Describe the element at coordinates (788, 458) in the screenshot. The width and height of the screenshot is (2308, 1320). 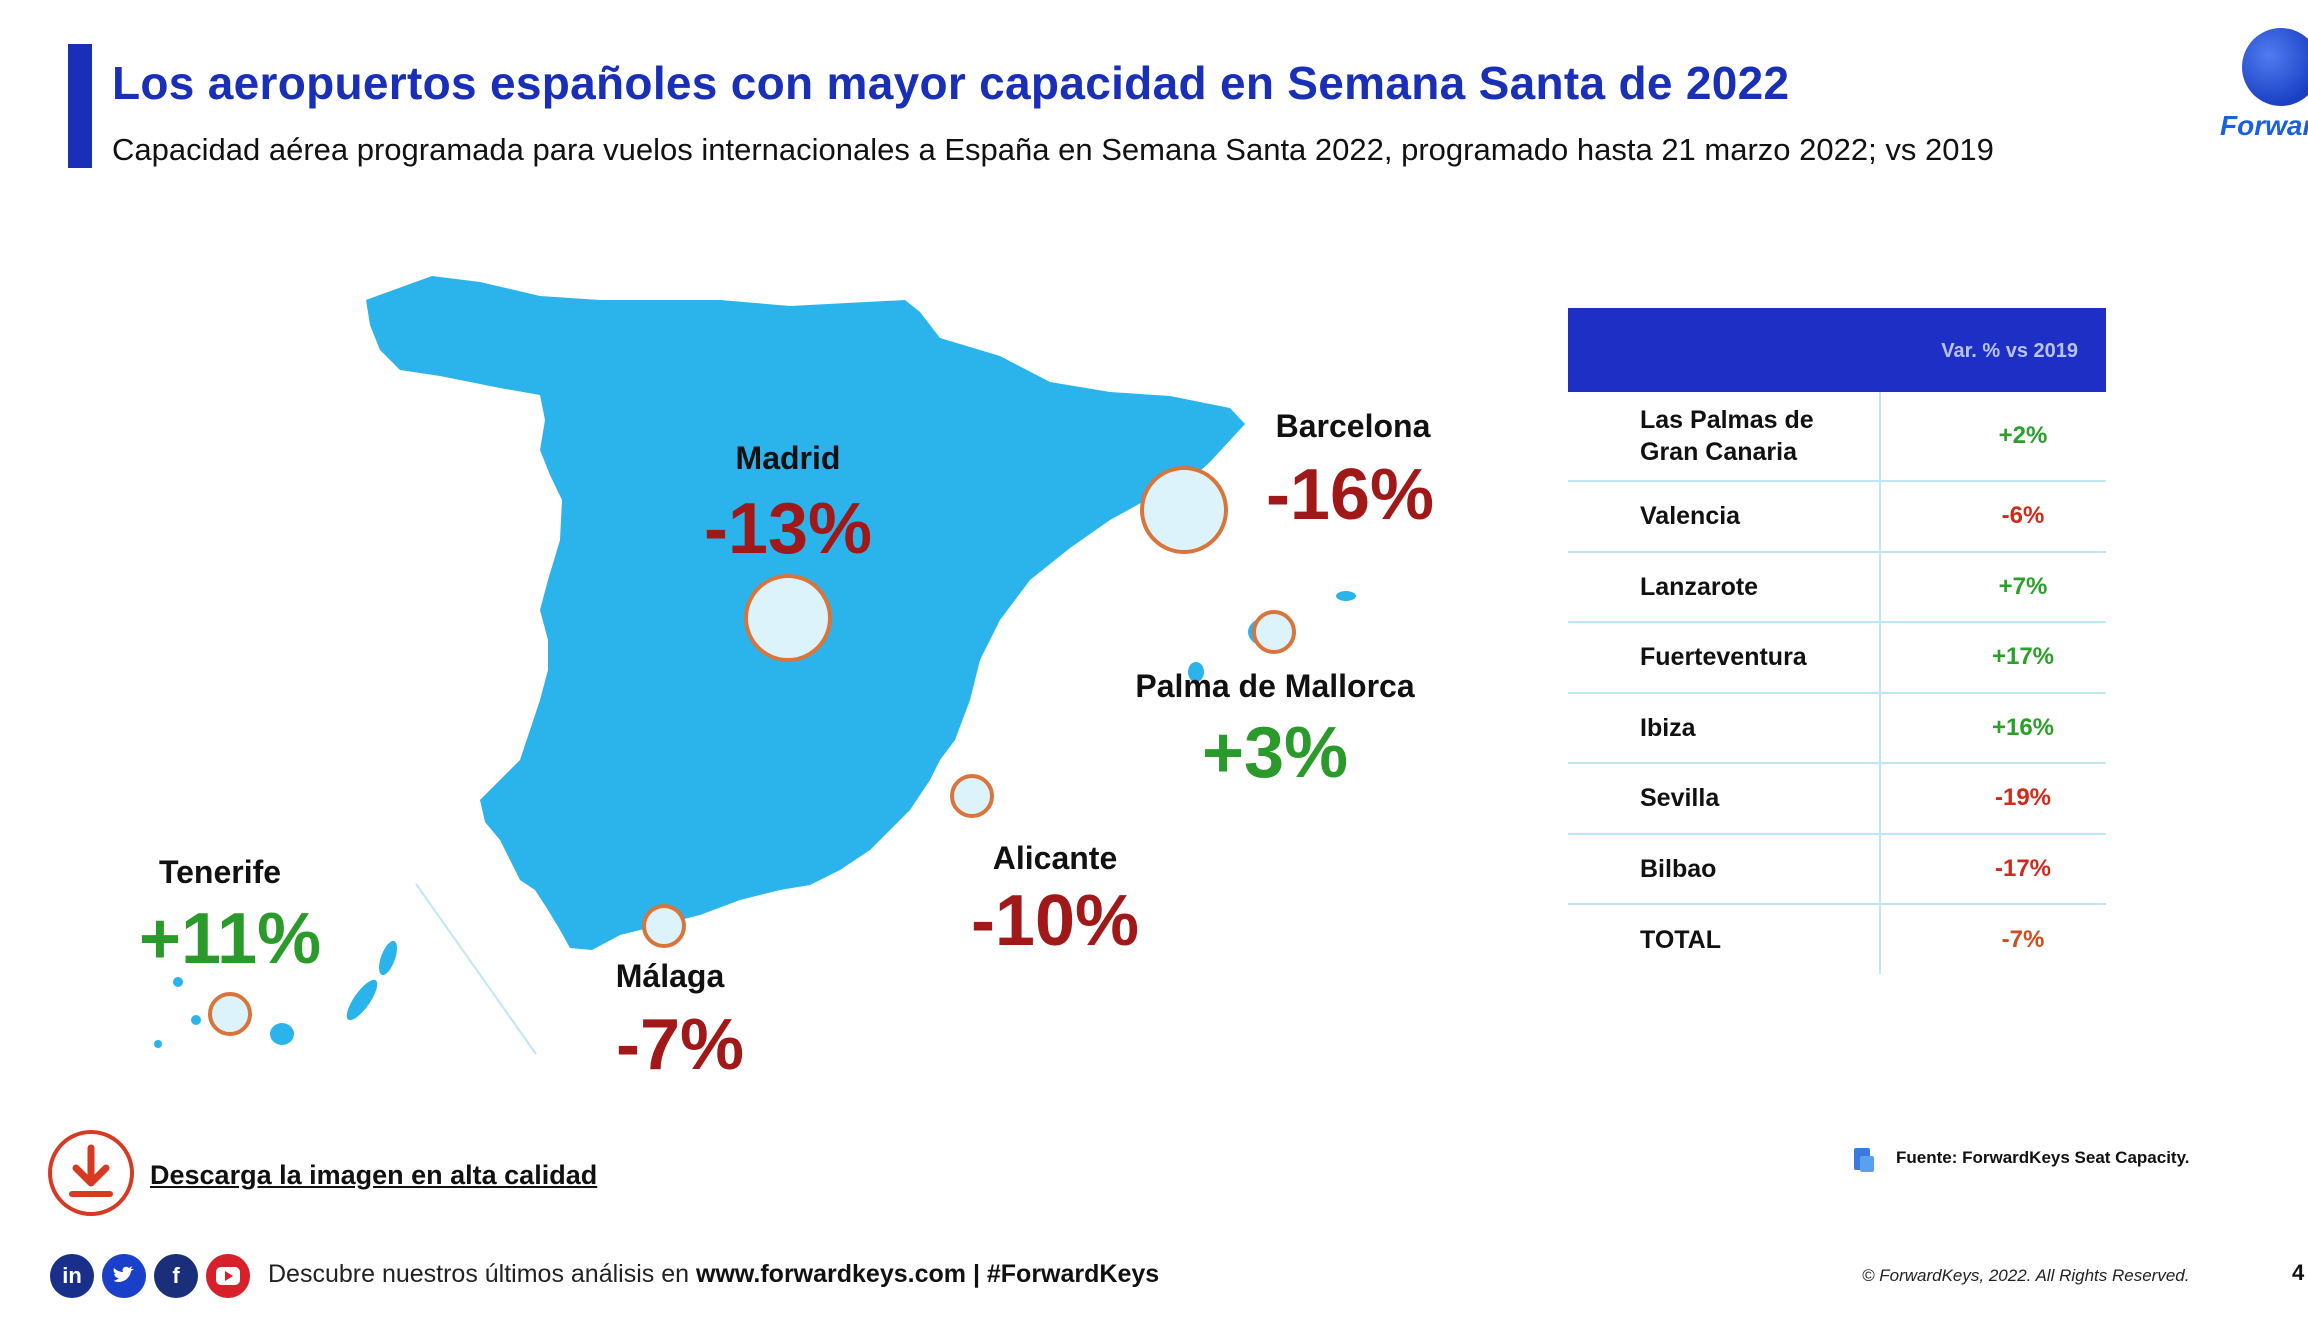
I see `city-label-madrid: Madrid` at that location.